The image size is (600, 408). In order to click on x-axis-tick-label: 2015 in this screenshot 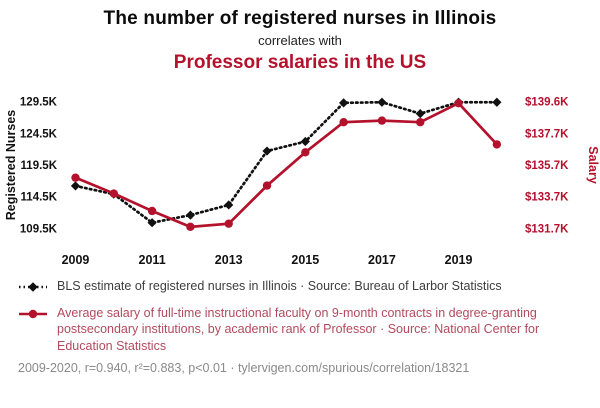, I will do `click(305, 260)`.